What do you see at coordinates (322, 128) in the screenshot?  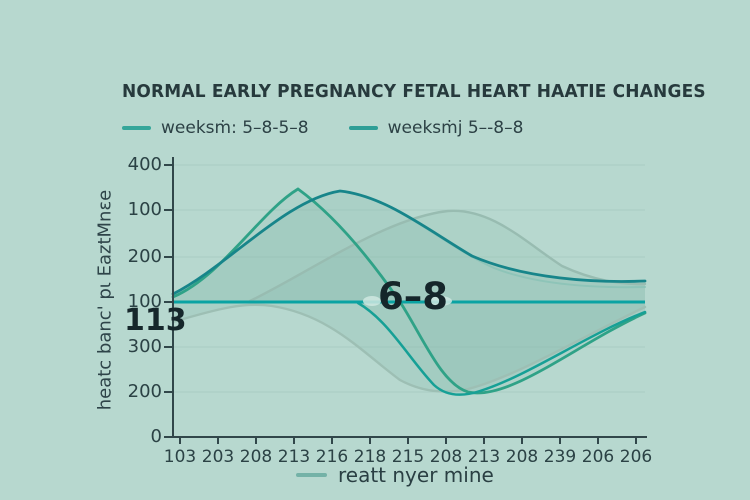 I see `legend-top: weeksṁ: 5–8-5–8 weeksṁj 5–-8–8` at bounding box center [322, 128].